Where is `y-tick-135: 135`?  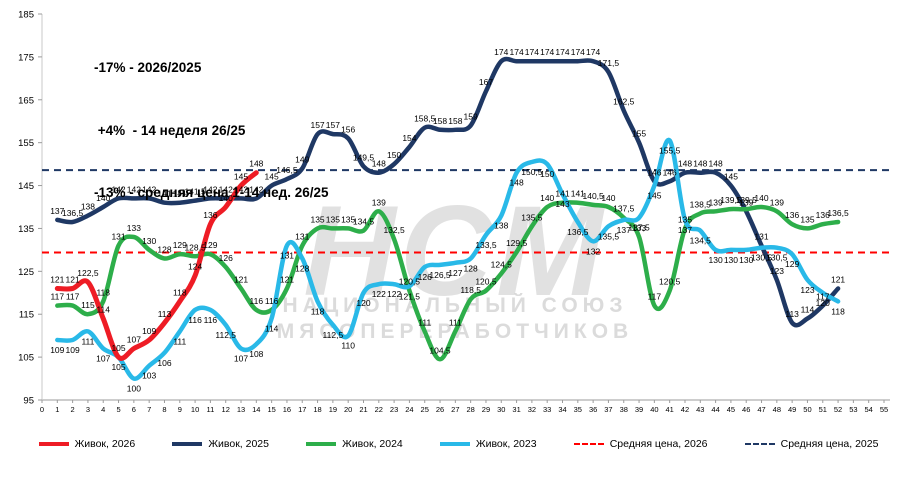 y-tick-135: 135 is located at coordinates (26, 229).